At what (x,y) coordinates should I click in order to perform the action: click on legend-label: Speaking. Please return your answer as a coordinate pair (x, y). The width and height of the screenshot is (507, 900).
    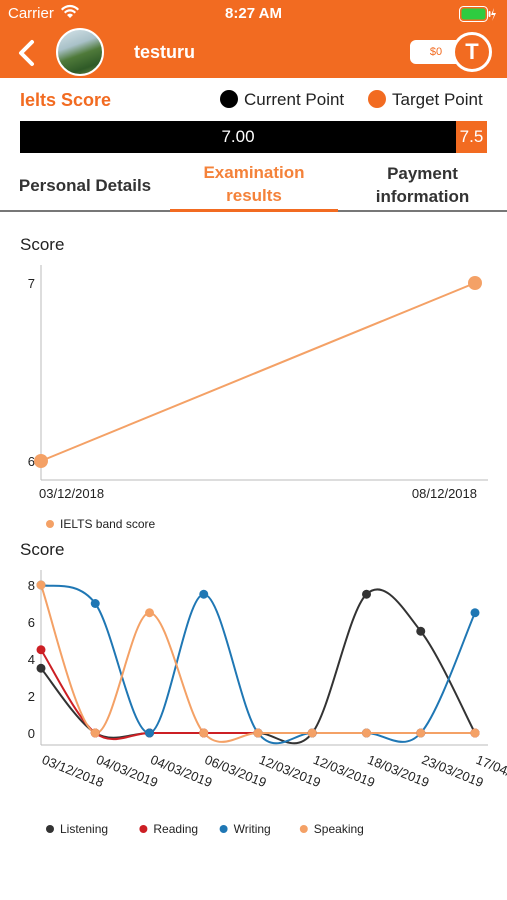
    Looking at the image, I should click on (339, 829).